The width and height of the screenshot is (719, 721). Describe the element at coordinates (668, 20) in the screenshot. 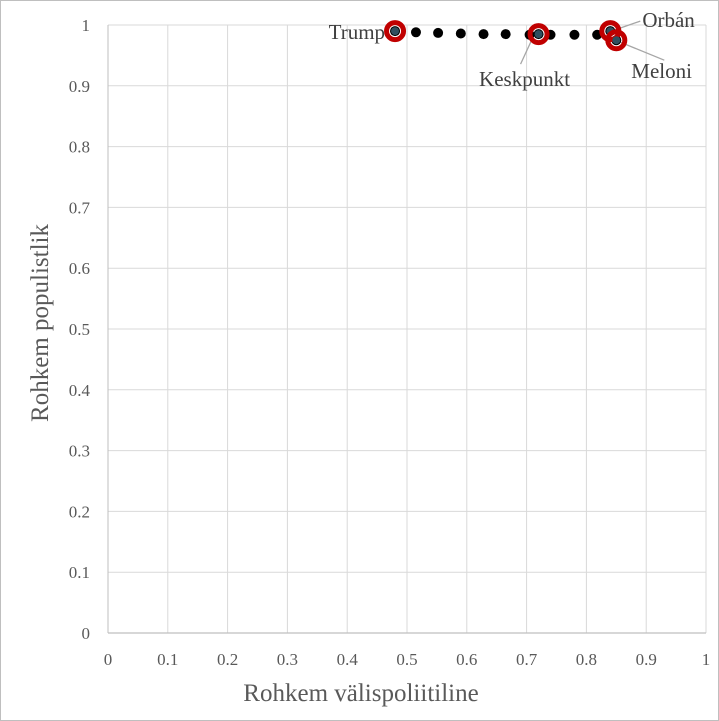

I see `point-label-orb-n: Orbán` at that location.